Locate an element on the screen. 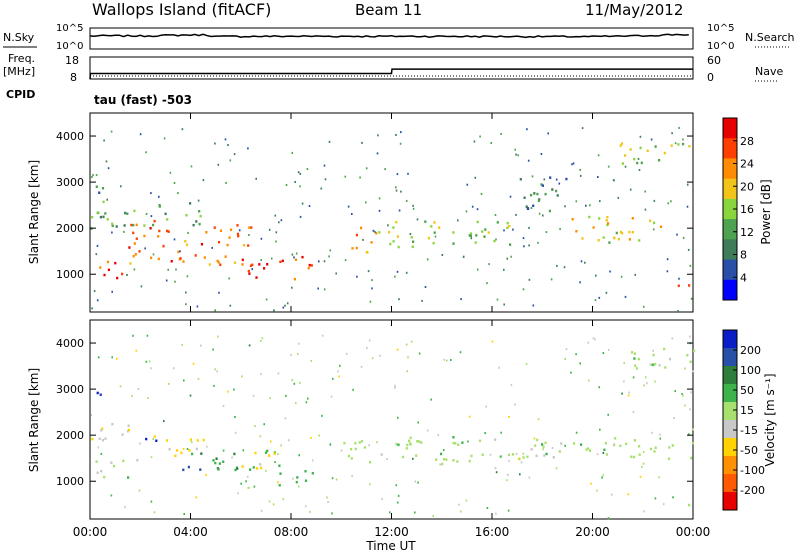 This screenshot has width=800, height=554. time-tick-6: 00:00 is located at coordinates (693, 532).